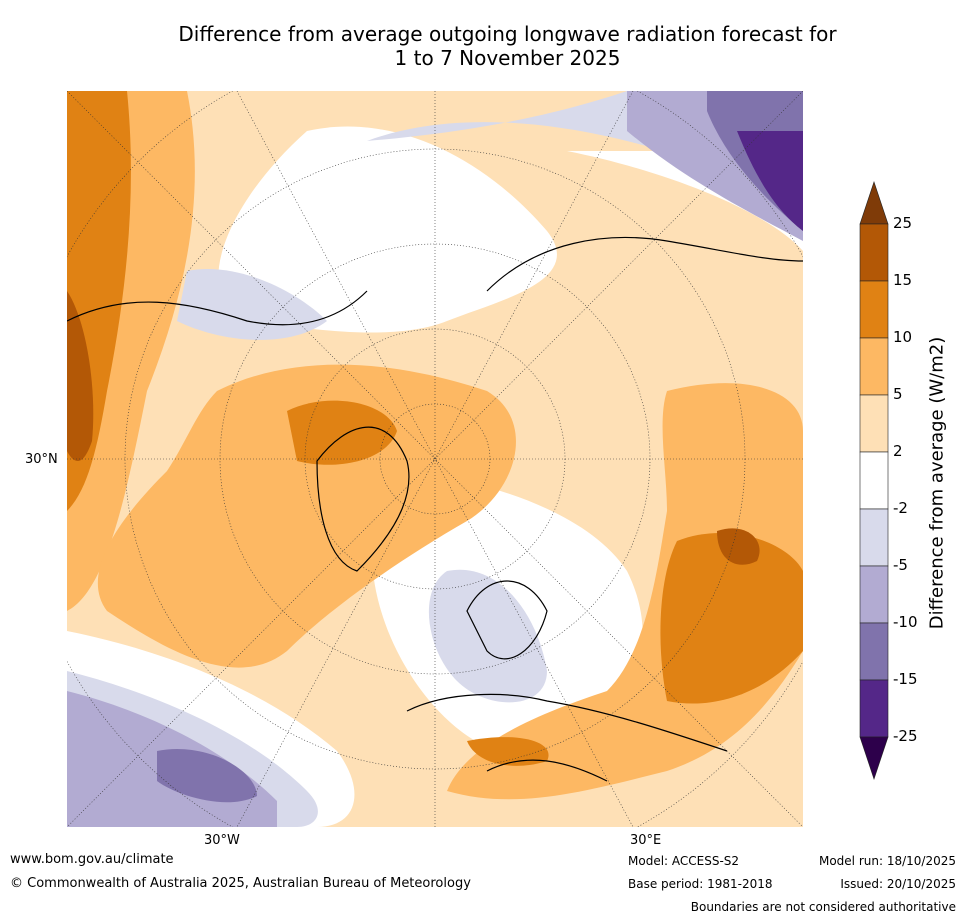 The image size is (965, 919). Describe the element at coordinates (898, 451) in the screenshot. I see `colorbar-tick-label: 2` at that location.